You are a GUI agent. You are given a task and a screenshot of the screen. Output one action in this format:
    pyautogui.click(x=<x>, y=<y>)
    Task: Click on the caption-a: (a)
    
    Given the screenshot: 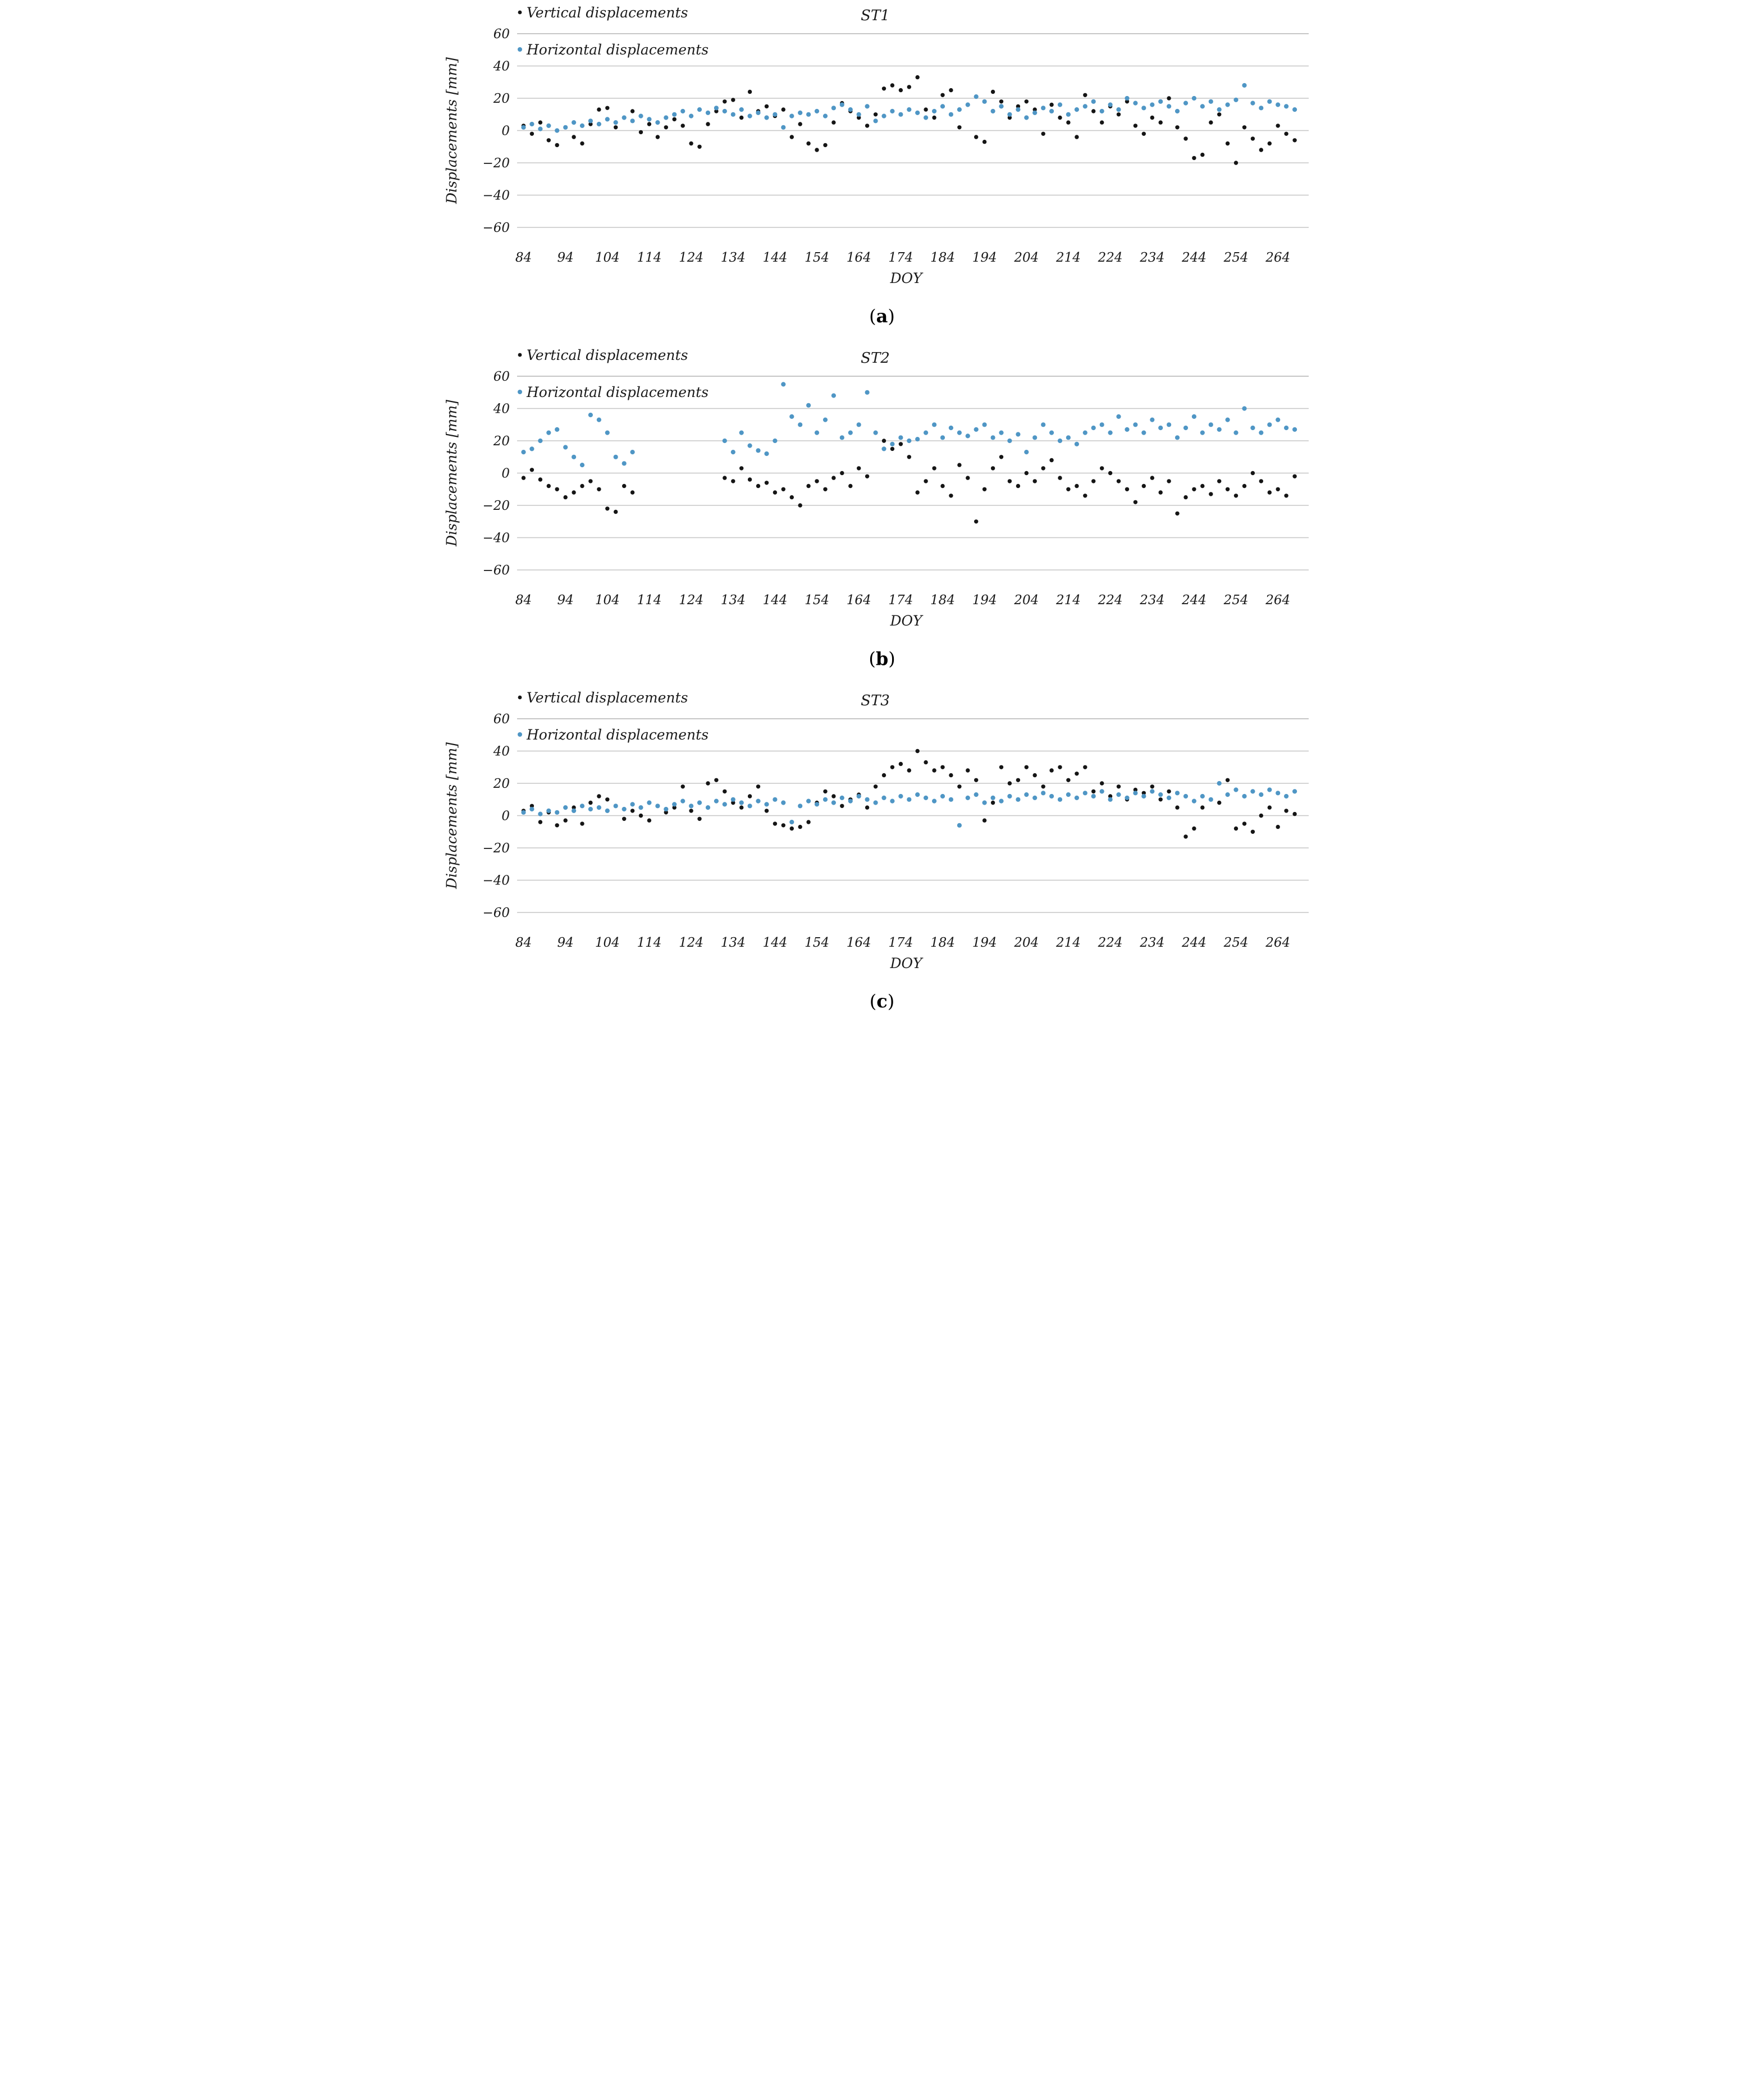 What is the action you would take?
    pyautogui.click(x=882, y=316)
    